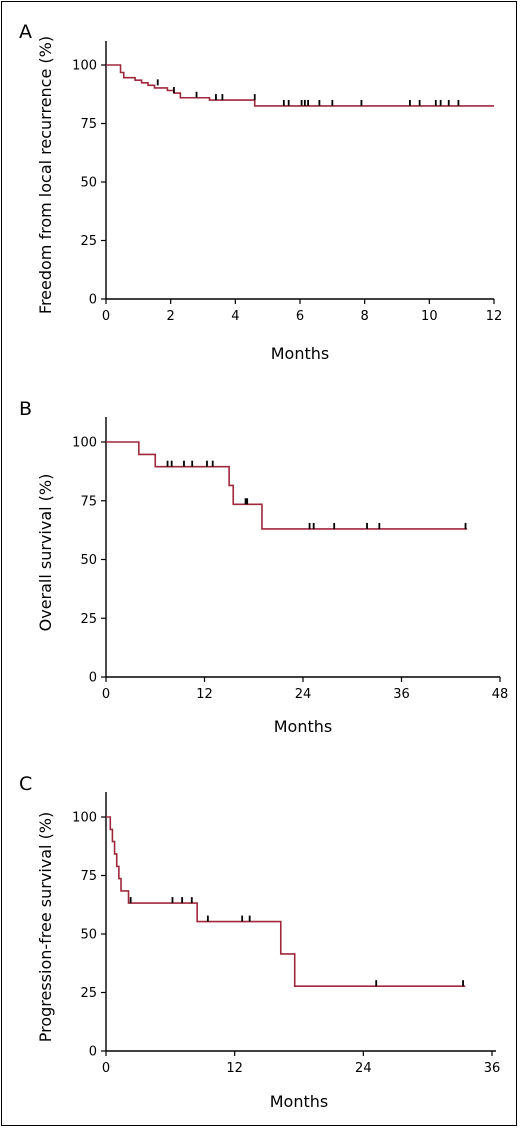 This screenshot has width=520, height=1132. What do you see at coordinates (365, 316) in the screenshot?
I see `x-tick-label: 8` at bounding box center [365, 316].